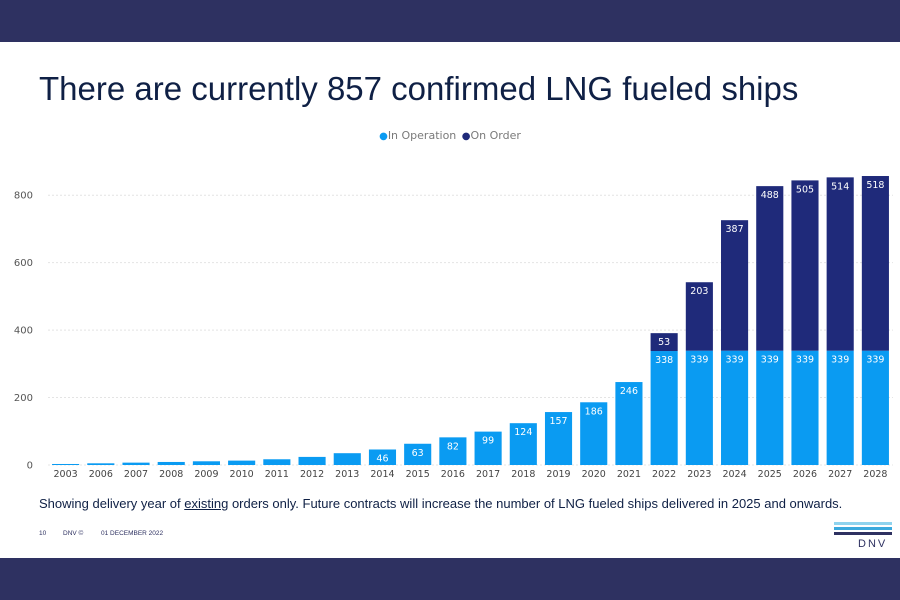  What do you see at coordinates (30, 466) in the screenshot?
I see `y-tick-label: 0` at bounding box center [30, 466].